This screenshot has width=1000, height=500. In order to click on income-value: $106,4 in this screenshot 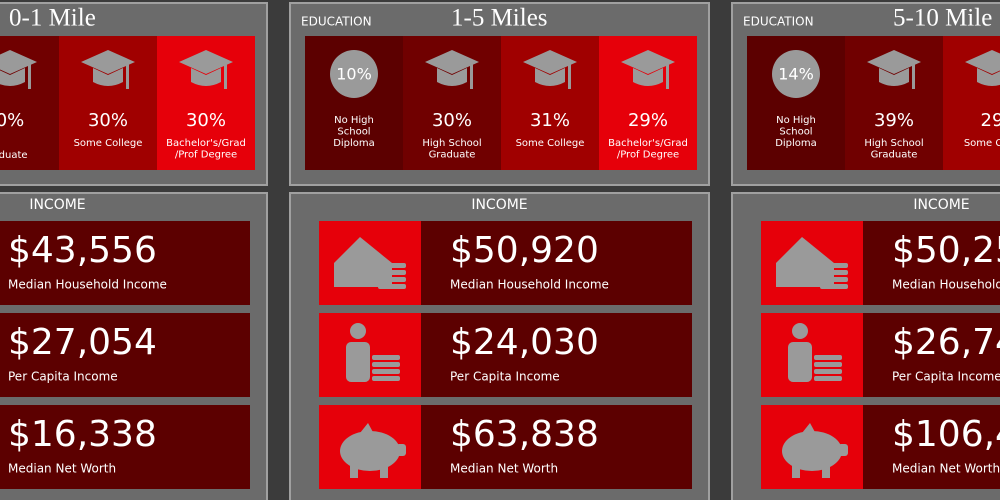, I will do `click(946, 434)`.